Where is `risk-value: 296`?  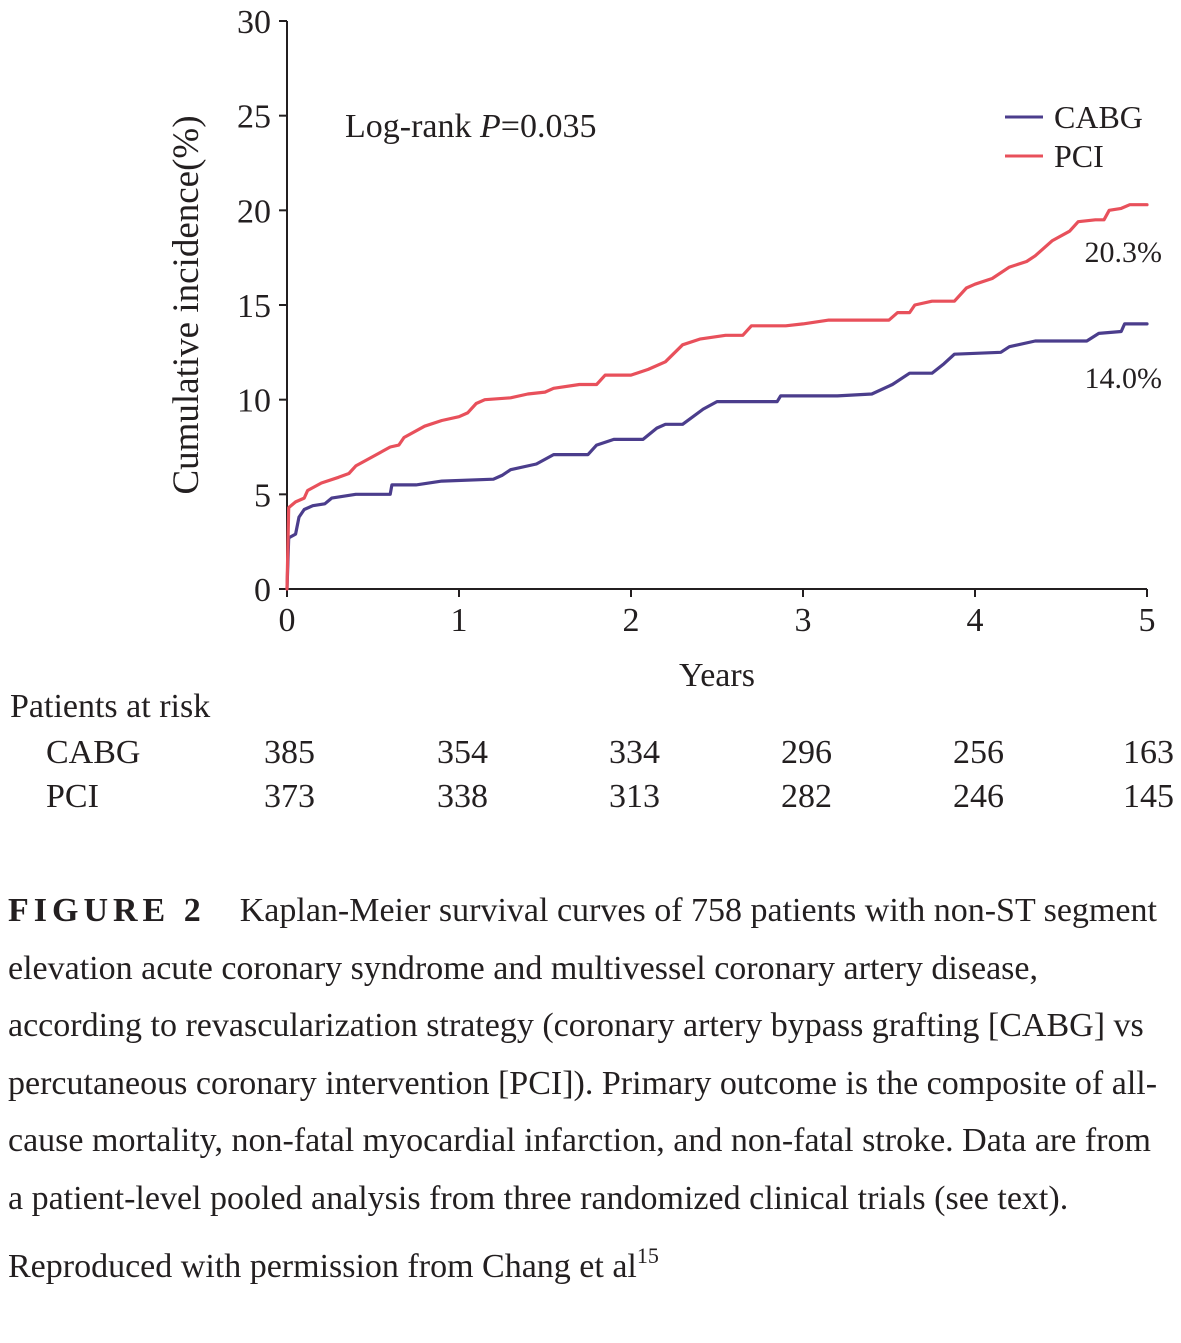 risk-value: 296 is located at coordinates (806, 752).